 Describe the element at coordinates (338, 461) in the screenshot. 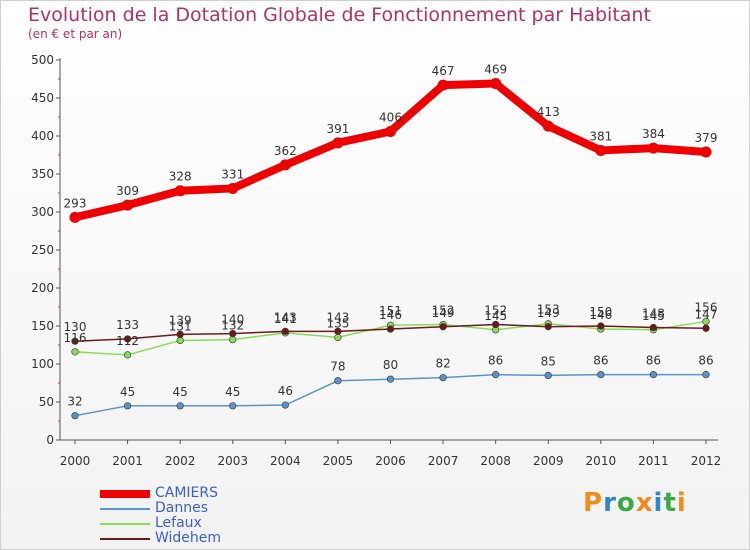

I see `x-tick-label: 2005` at that location.